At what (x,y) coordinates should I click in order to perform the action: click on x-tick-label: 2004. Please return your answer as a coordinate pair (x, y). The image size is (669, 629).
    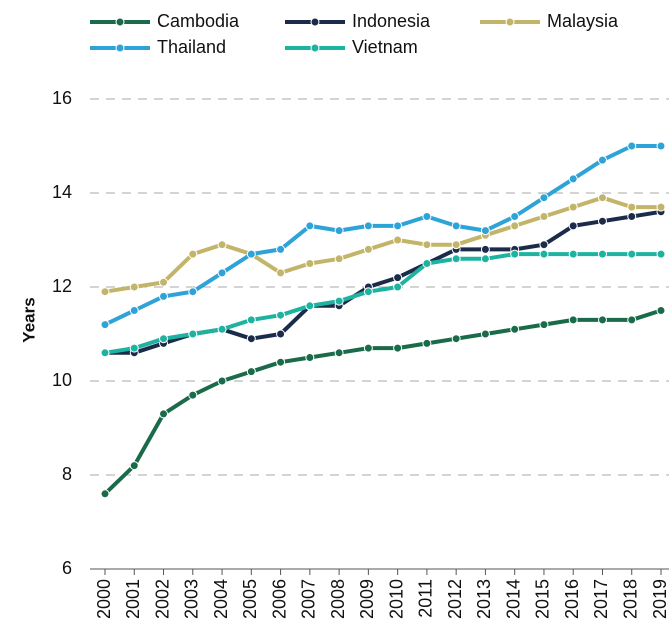
    Looking at the image, I should click on (221, 599).